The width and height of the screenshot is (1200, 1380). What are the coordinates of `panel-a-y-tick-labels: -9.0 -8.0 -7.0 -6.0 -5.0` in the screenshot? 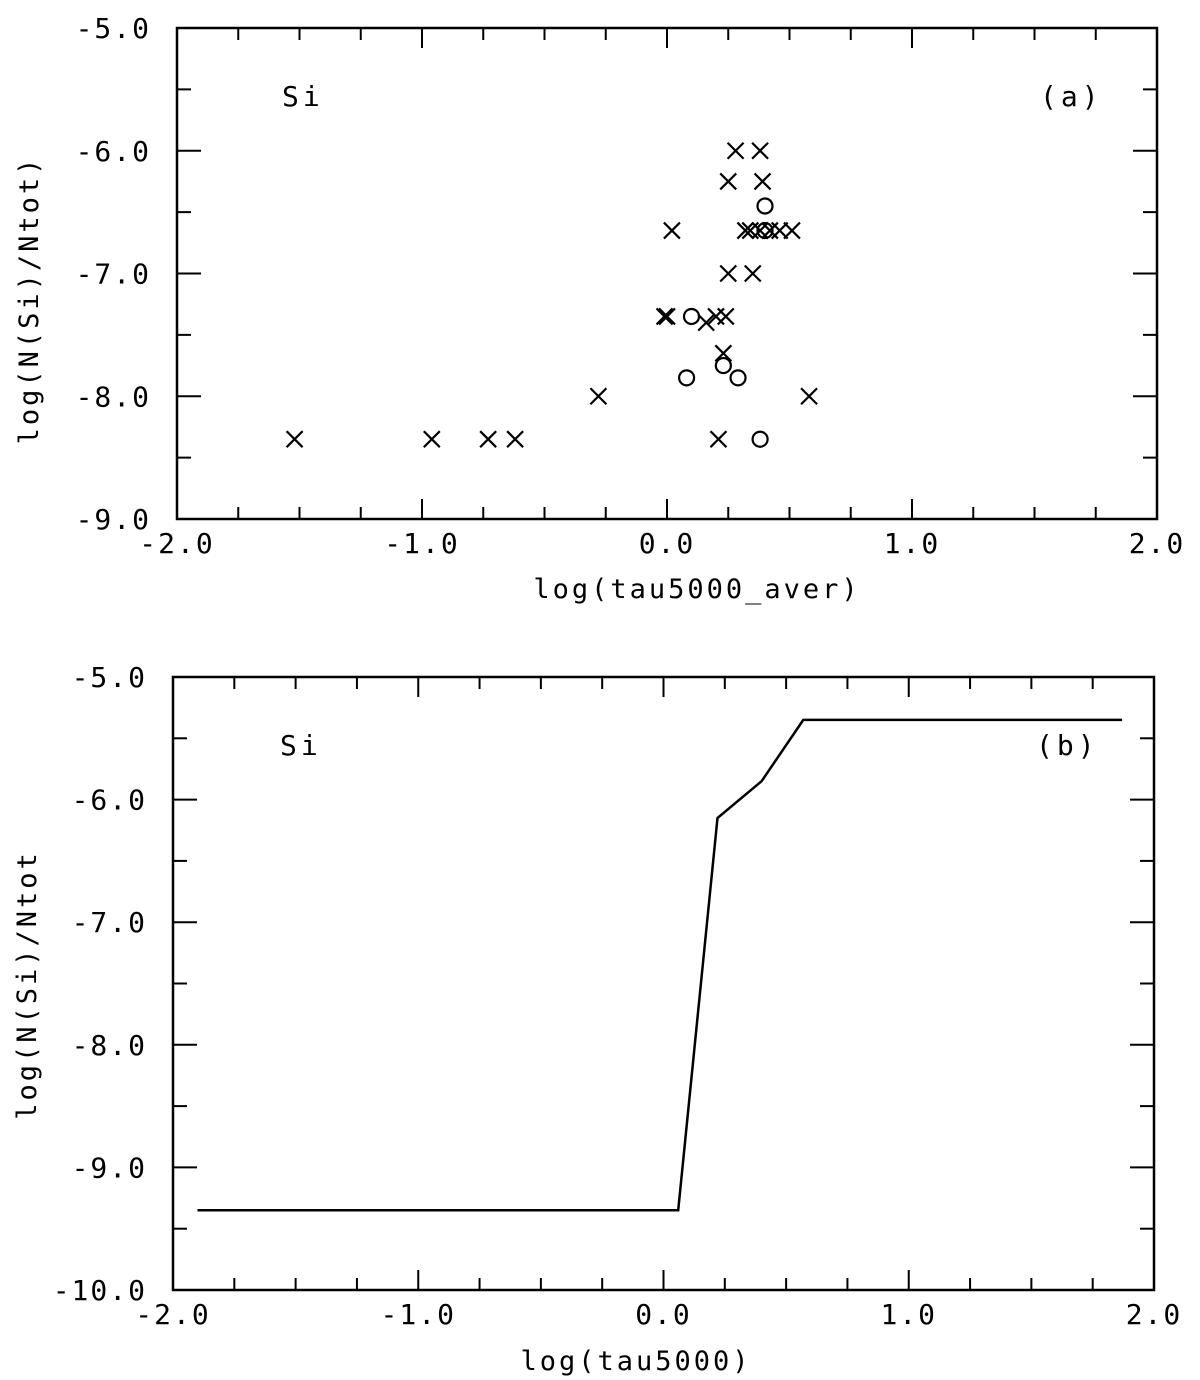 It's located at (113, 274).